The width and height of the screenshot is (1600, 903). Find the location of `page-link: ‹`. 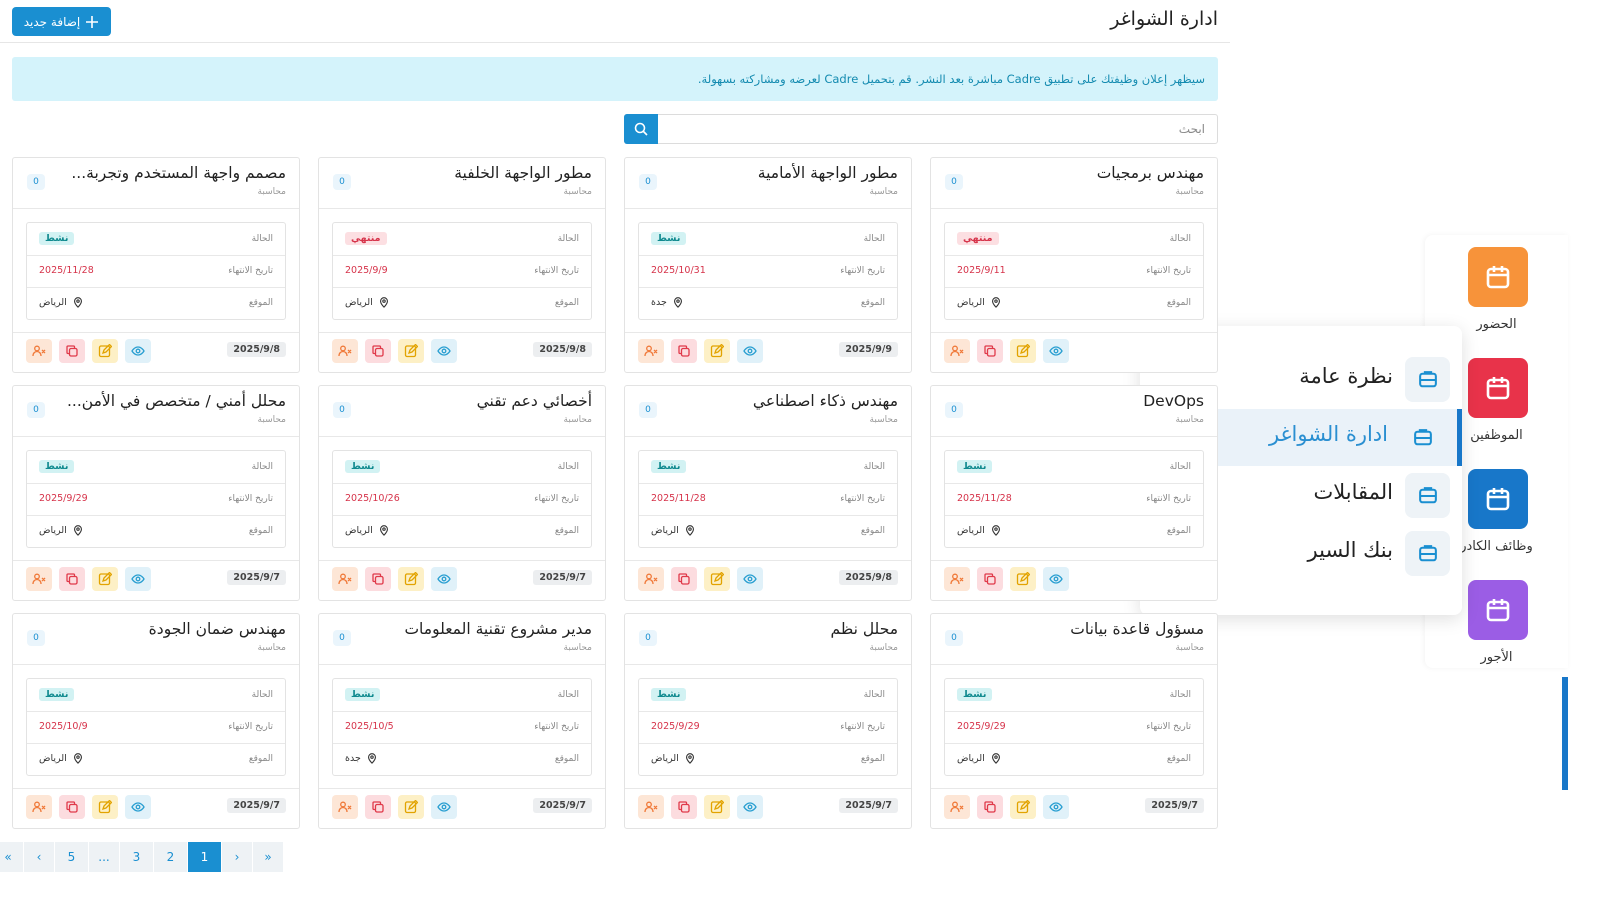

page-link: ‹ is located at coordinates (39, 857).